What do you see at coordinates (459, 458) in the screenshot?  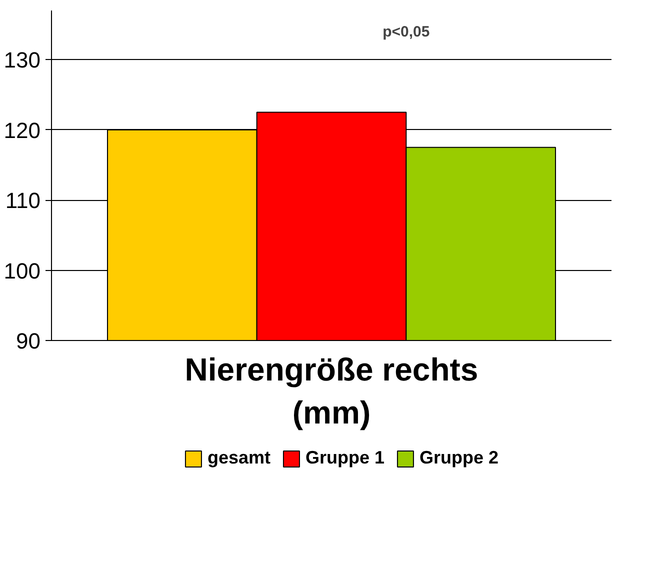 I see `legend-label: Gruppe 2` at bounding box center [459, 458].